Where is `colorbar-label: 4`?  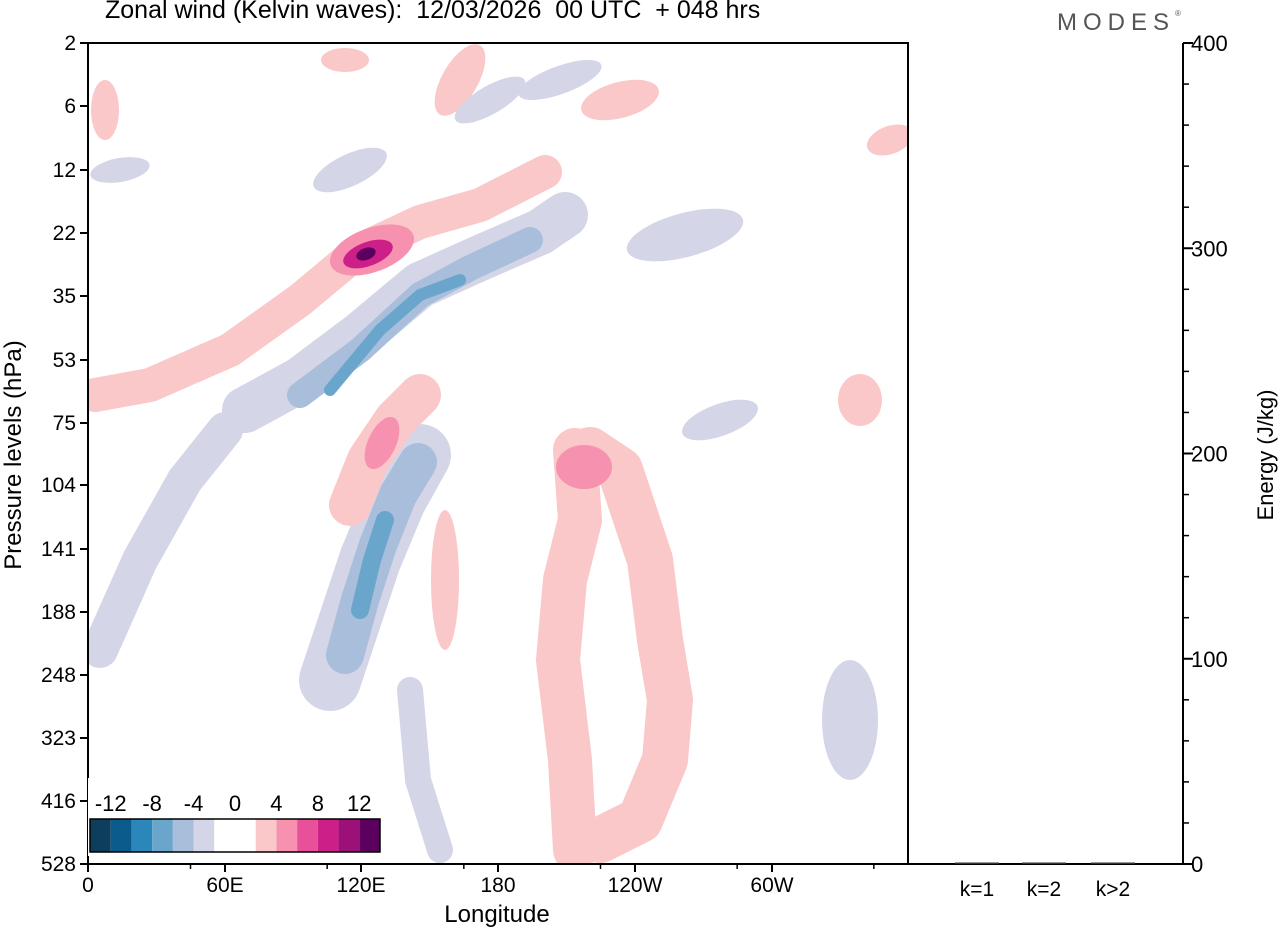 colorbar-label: 4 is located at coordinates (276, 803).